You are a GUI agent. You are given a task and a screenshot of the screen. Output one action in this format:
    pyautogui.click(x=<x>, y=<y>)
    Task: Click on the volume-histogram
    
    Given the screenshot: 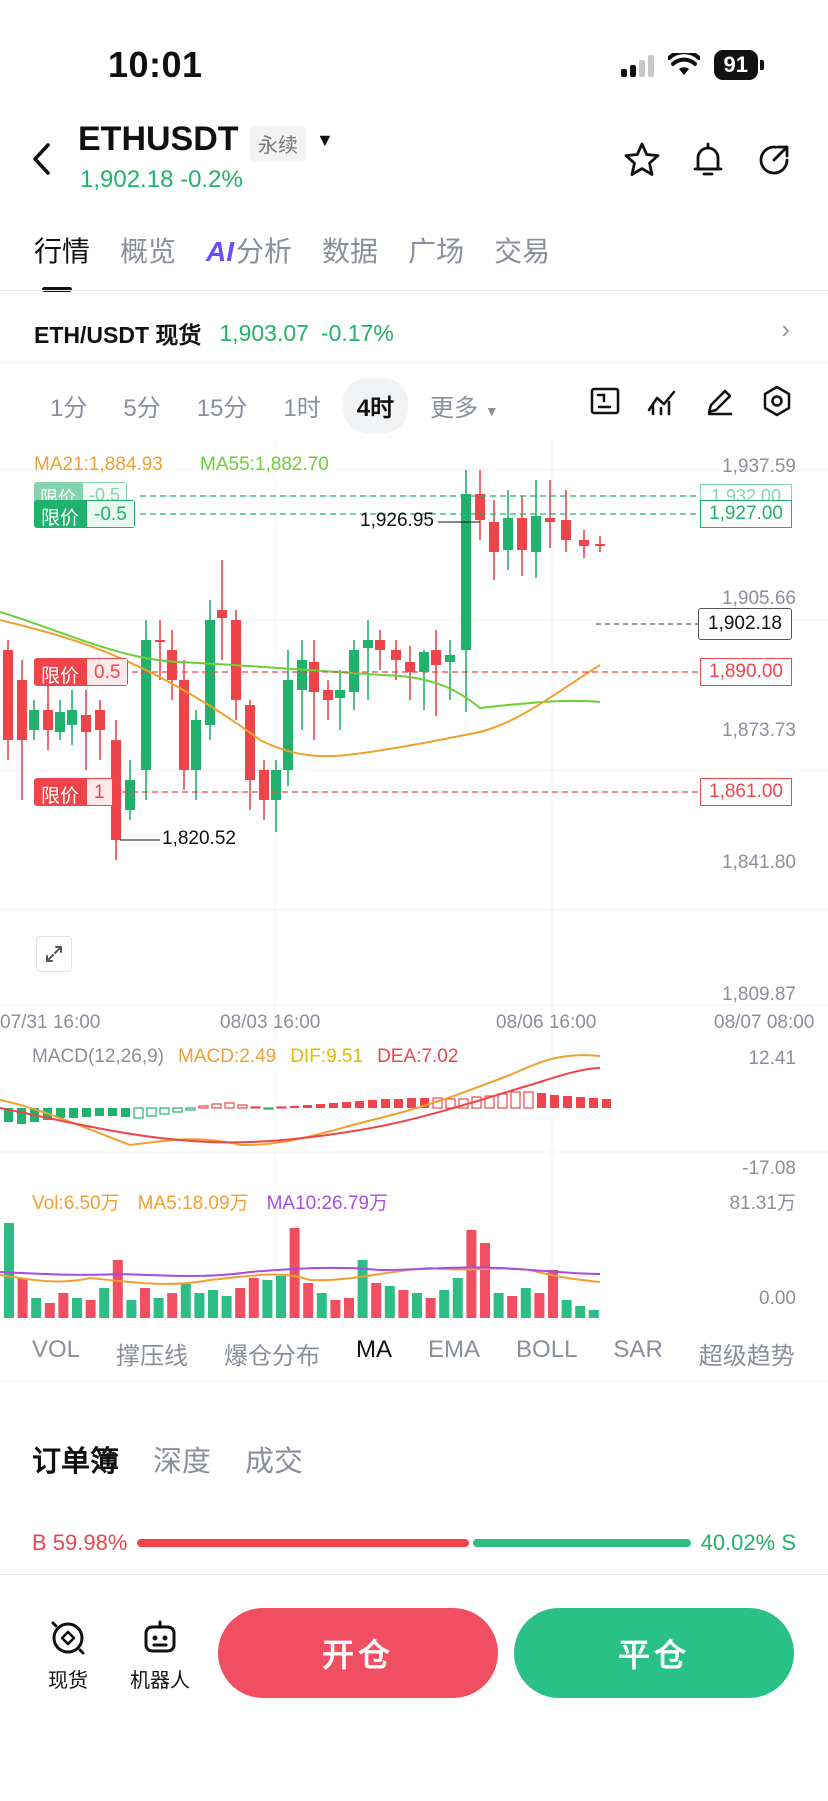 What is the action you would take?
    pyautogui.click(x=301, y=1270)
    